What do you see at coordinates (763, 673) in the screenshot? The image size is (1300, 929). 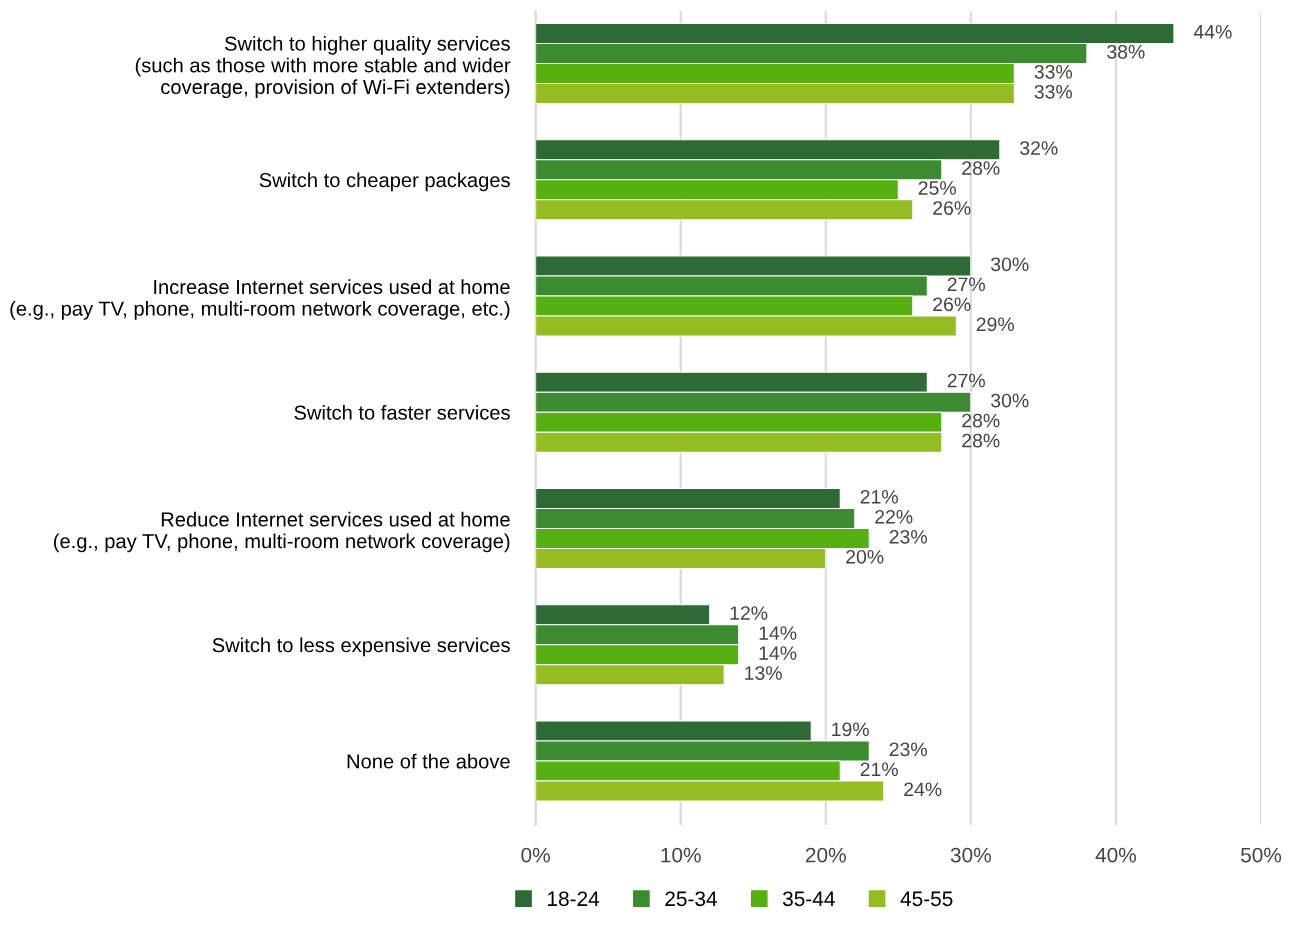 I see `data-label: 13%` at bounding box center [763, 673].